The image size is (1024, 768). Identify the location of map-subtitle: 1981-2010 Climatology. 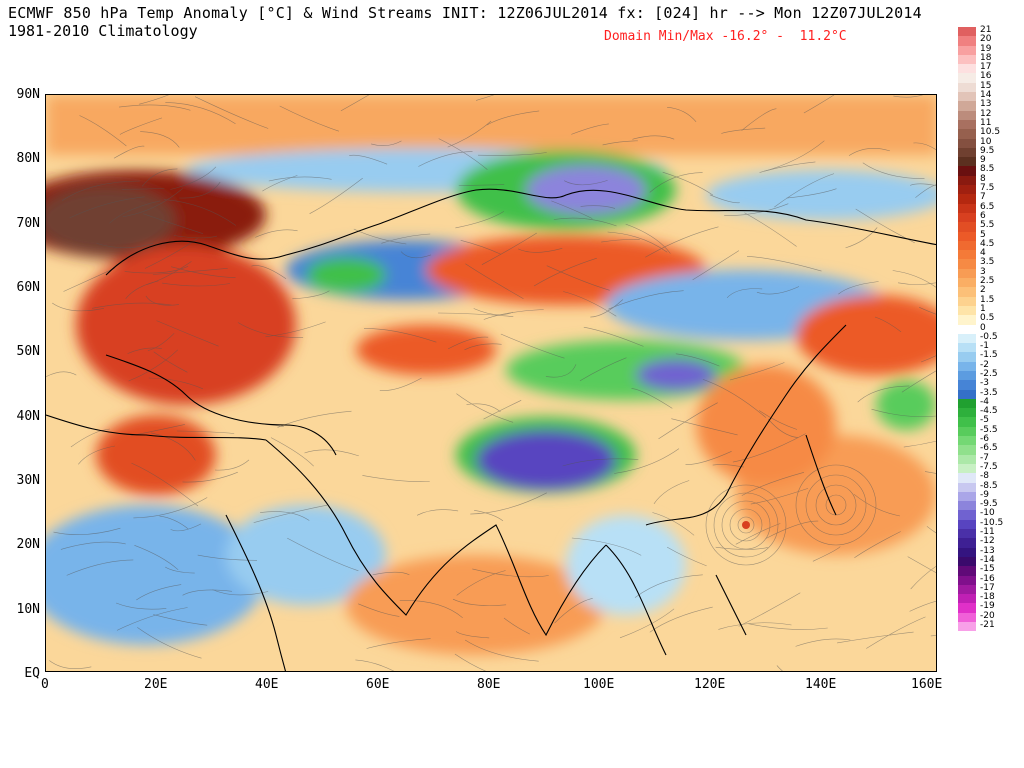
(103, 31).